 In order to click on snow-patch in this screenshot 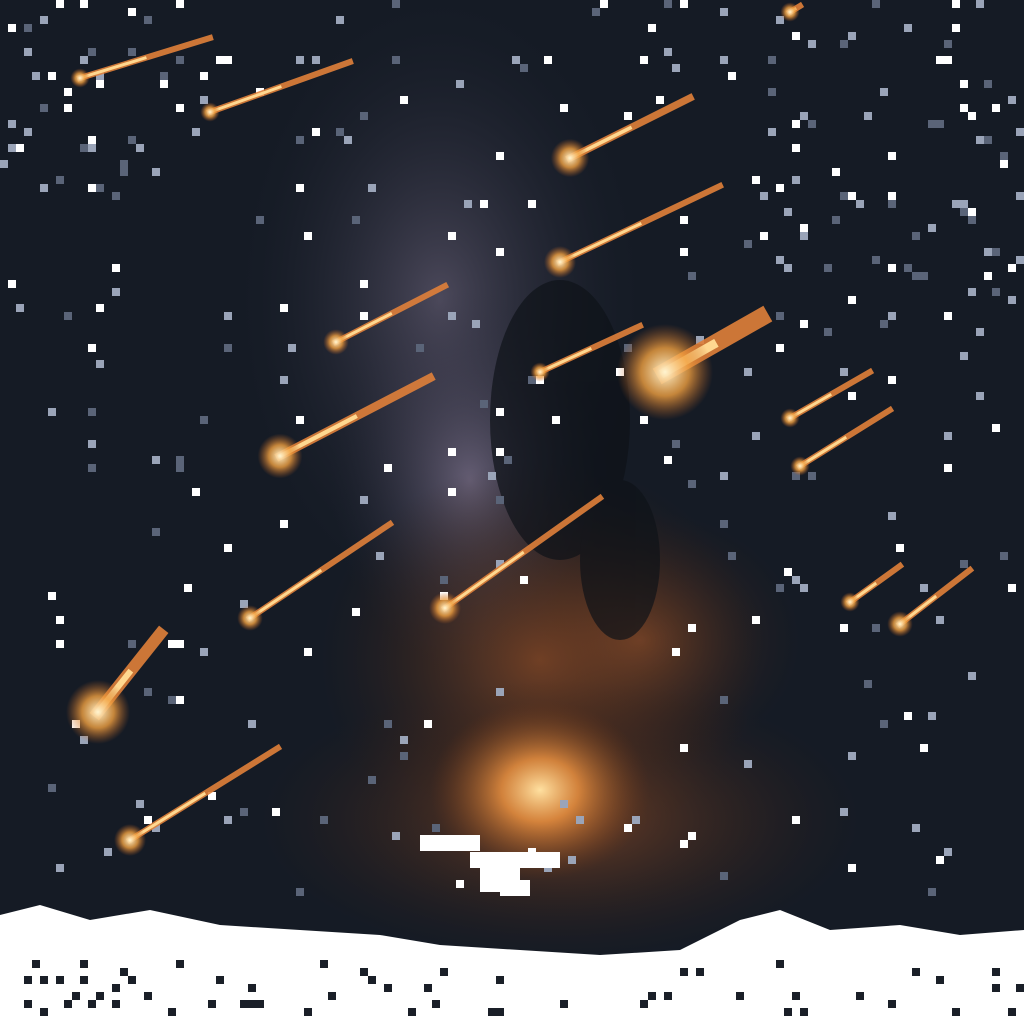, I will do `click(450, 843)`.